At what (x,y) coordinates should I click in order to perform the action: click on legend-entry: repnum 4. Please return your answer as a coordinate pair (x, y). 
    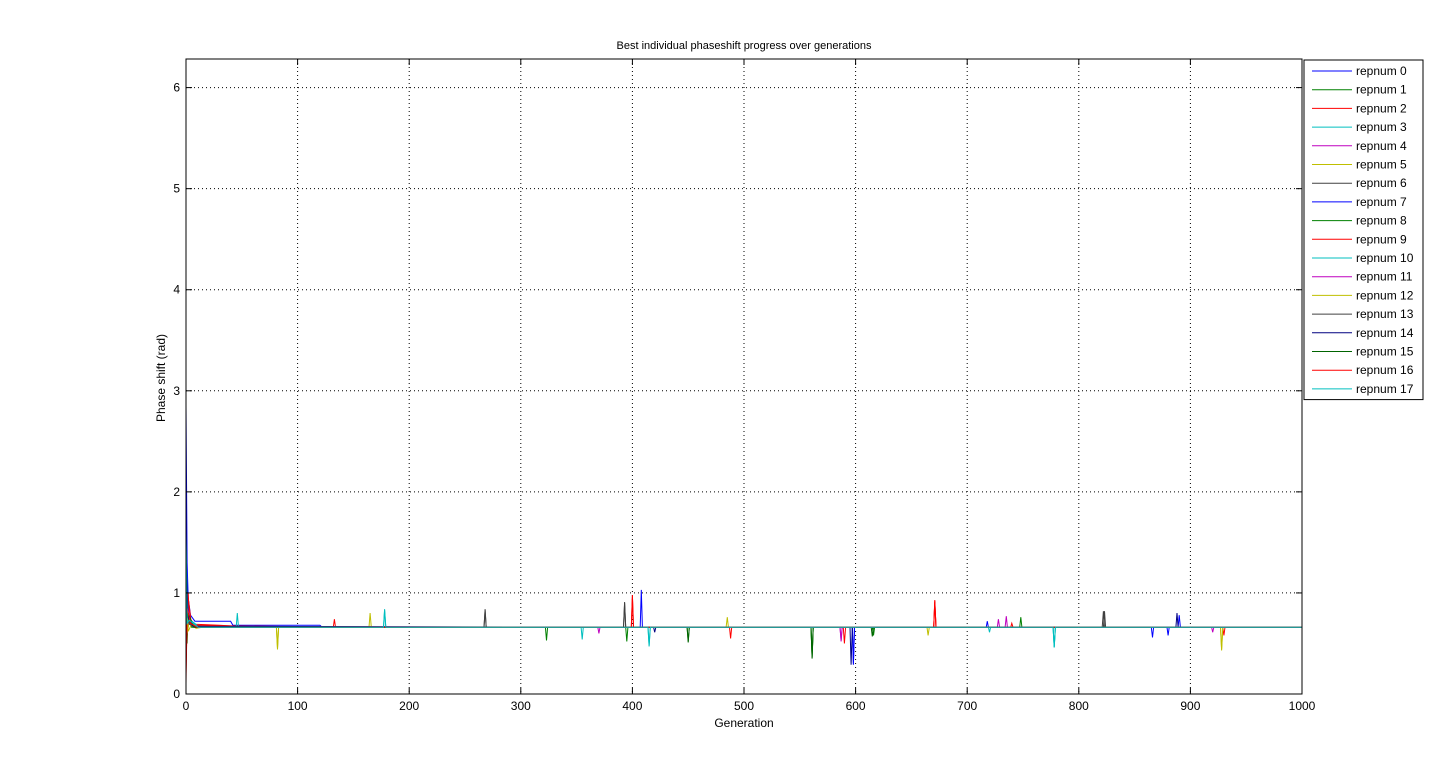
    Looking at the image, I should click on (1381, 146).